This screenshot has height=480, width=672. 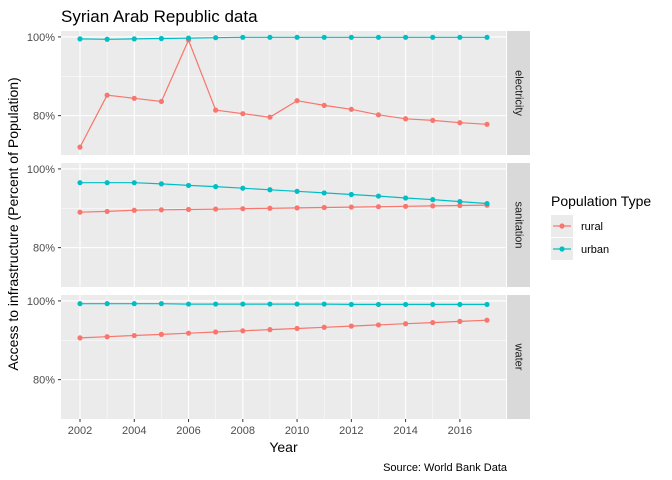 What do you see at coordinates (134, 431) in the screenshot?
I see `x-tick-label: 2004` at bounding box center [134, 431].